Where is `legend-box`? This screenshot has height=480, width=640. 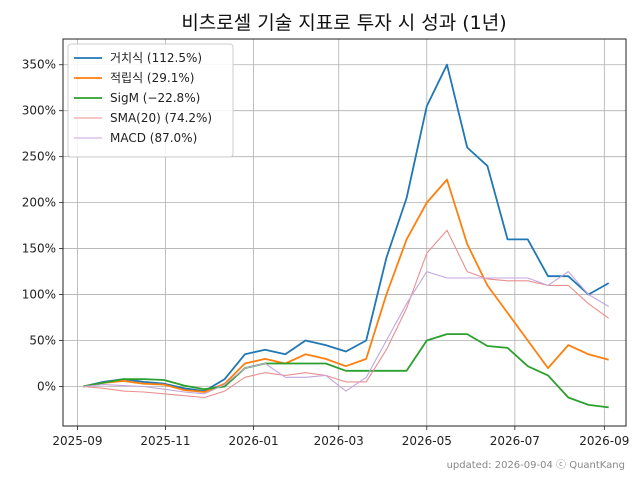
legend-box is located at coordinates (150, 100).